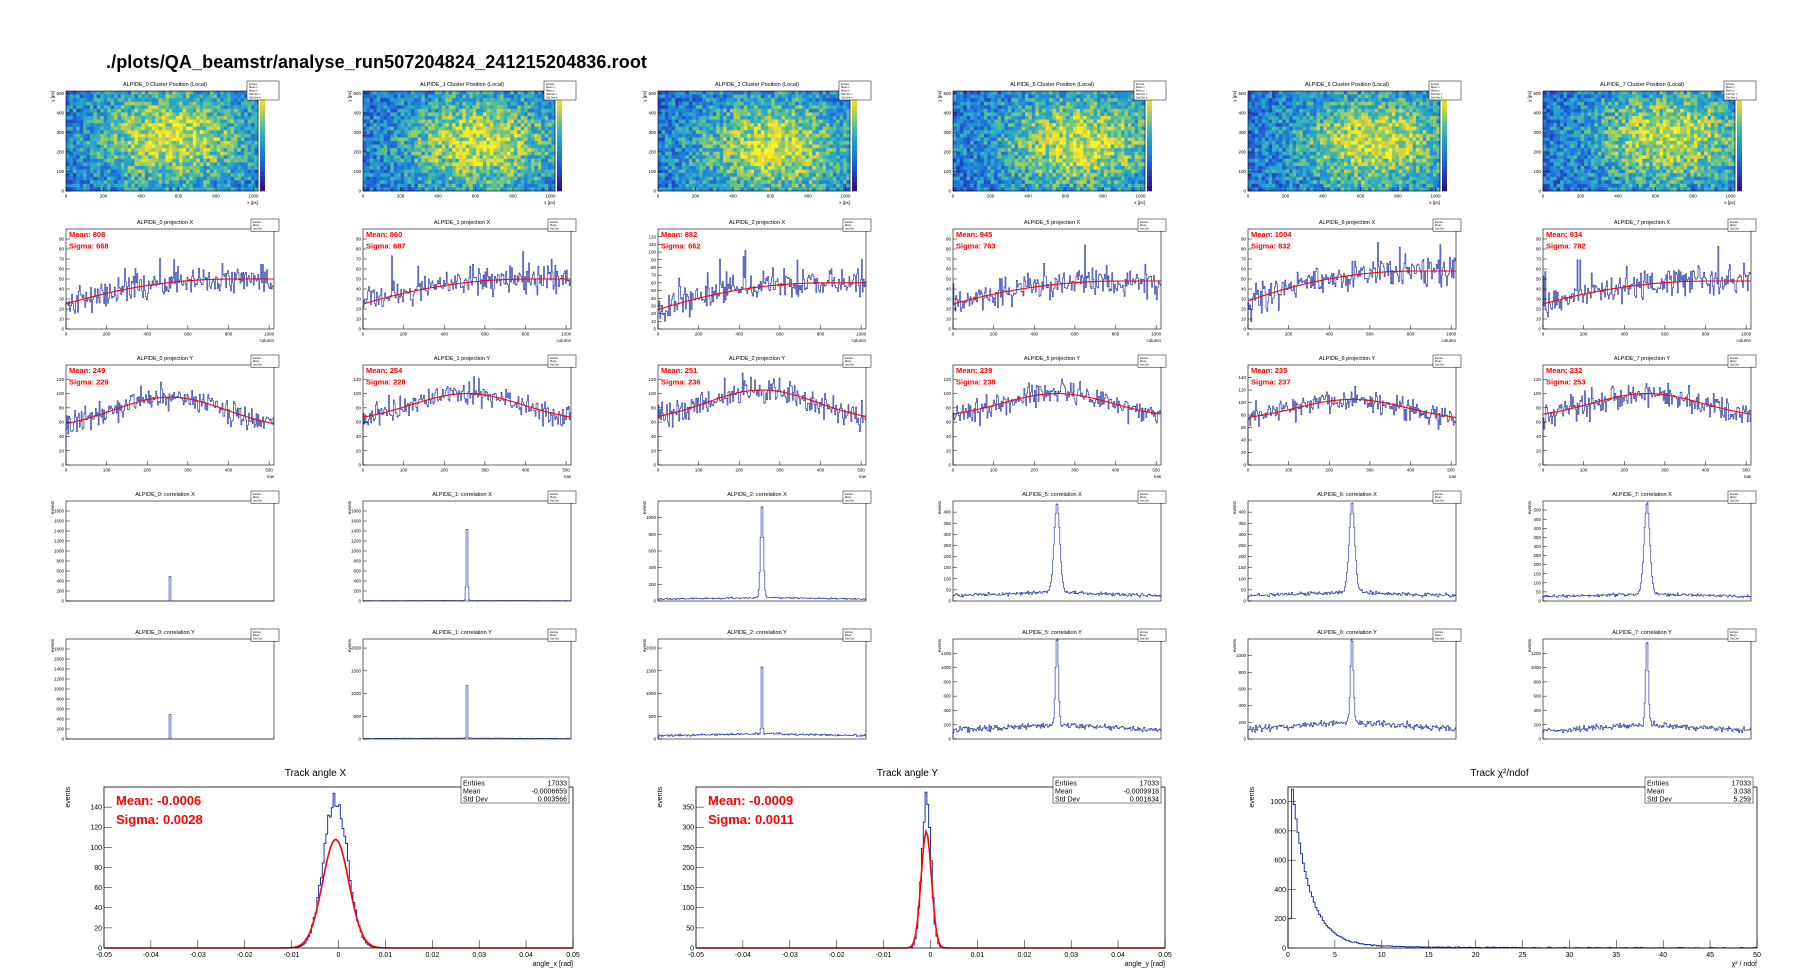 This screenshot has width=1796, height=972. Describe the element at coordinates (357, 93) in the screenshot. I see `y-tick-label: 500` at that location.